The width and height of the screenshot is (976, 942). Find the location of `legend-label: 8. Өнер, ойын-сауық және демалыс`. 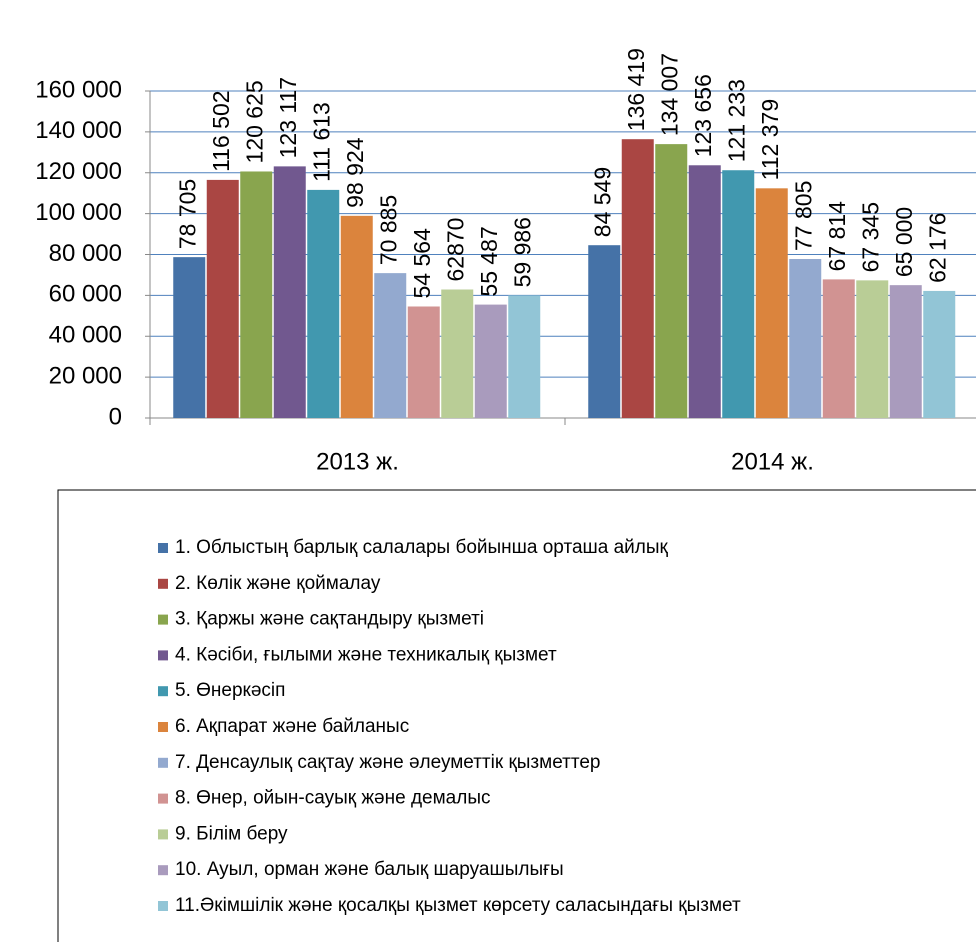

legend-label: 8. Өнер, ойын-сауық және демалыс is located at coordinates (333, 798).